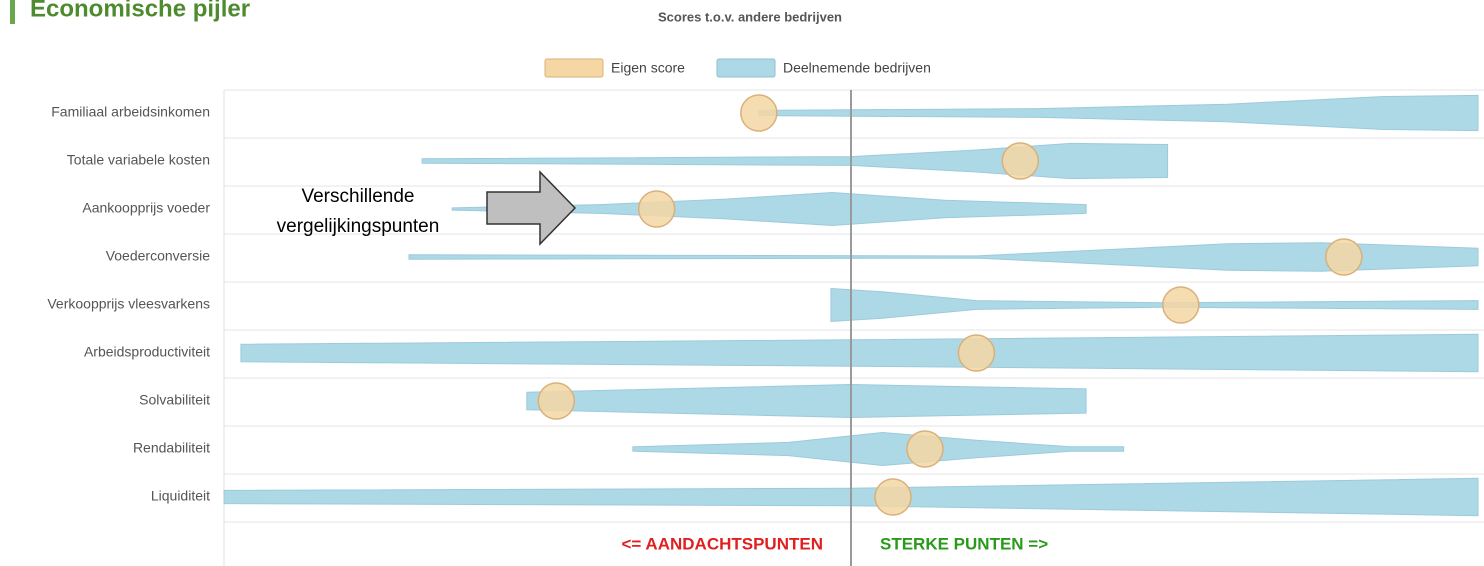 The image size is (1484, 566). I want to click on y-tick-label: Familiaal arbeidsinkomen, so click(130, 112).